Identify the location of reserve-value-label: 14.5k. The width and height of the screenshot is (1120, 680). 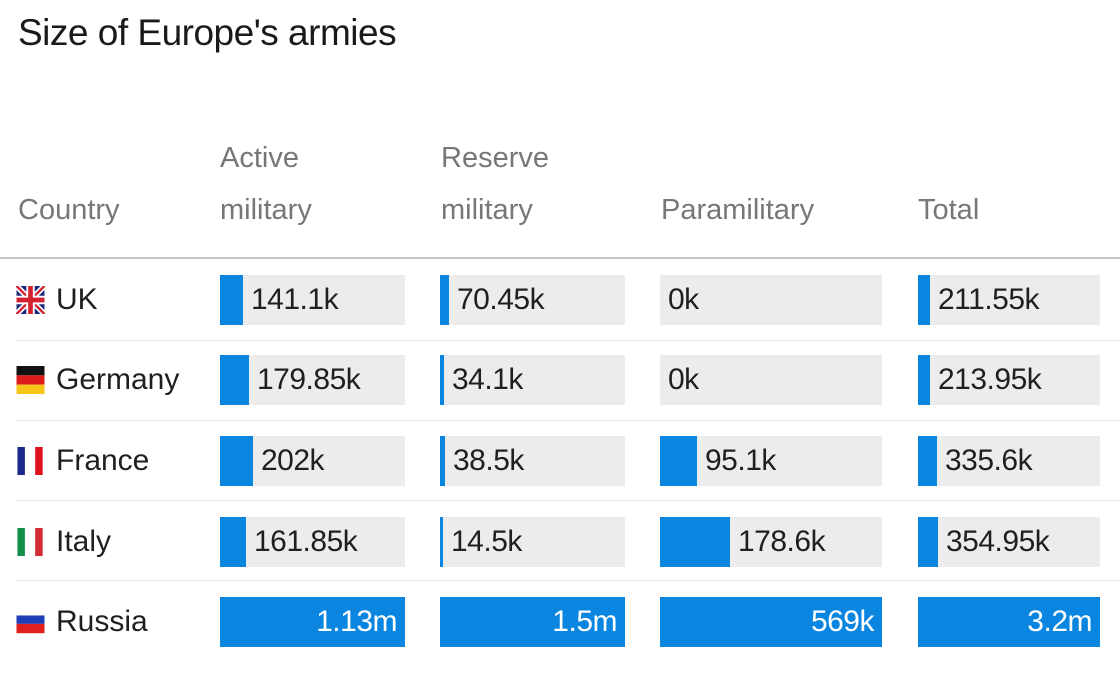
(486, 541).